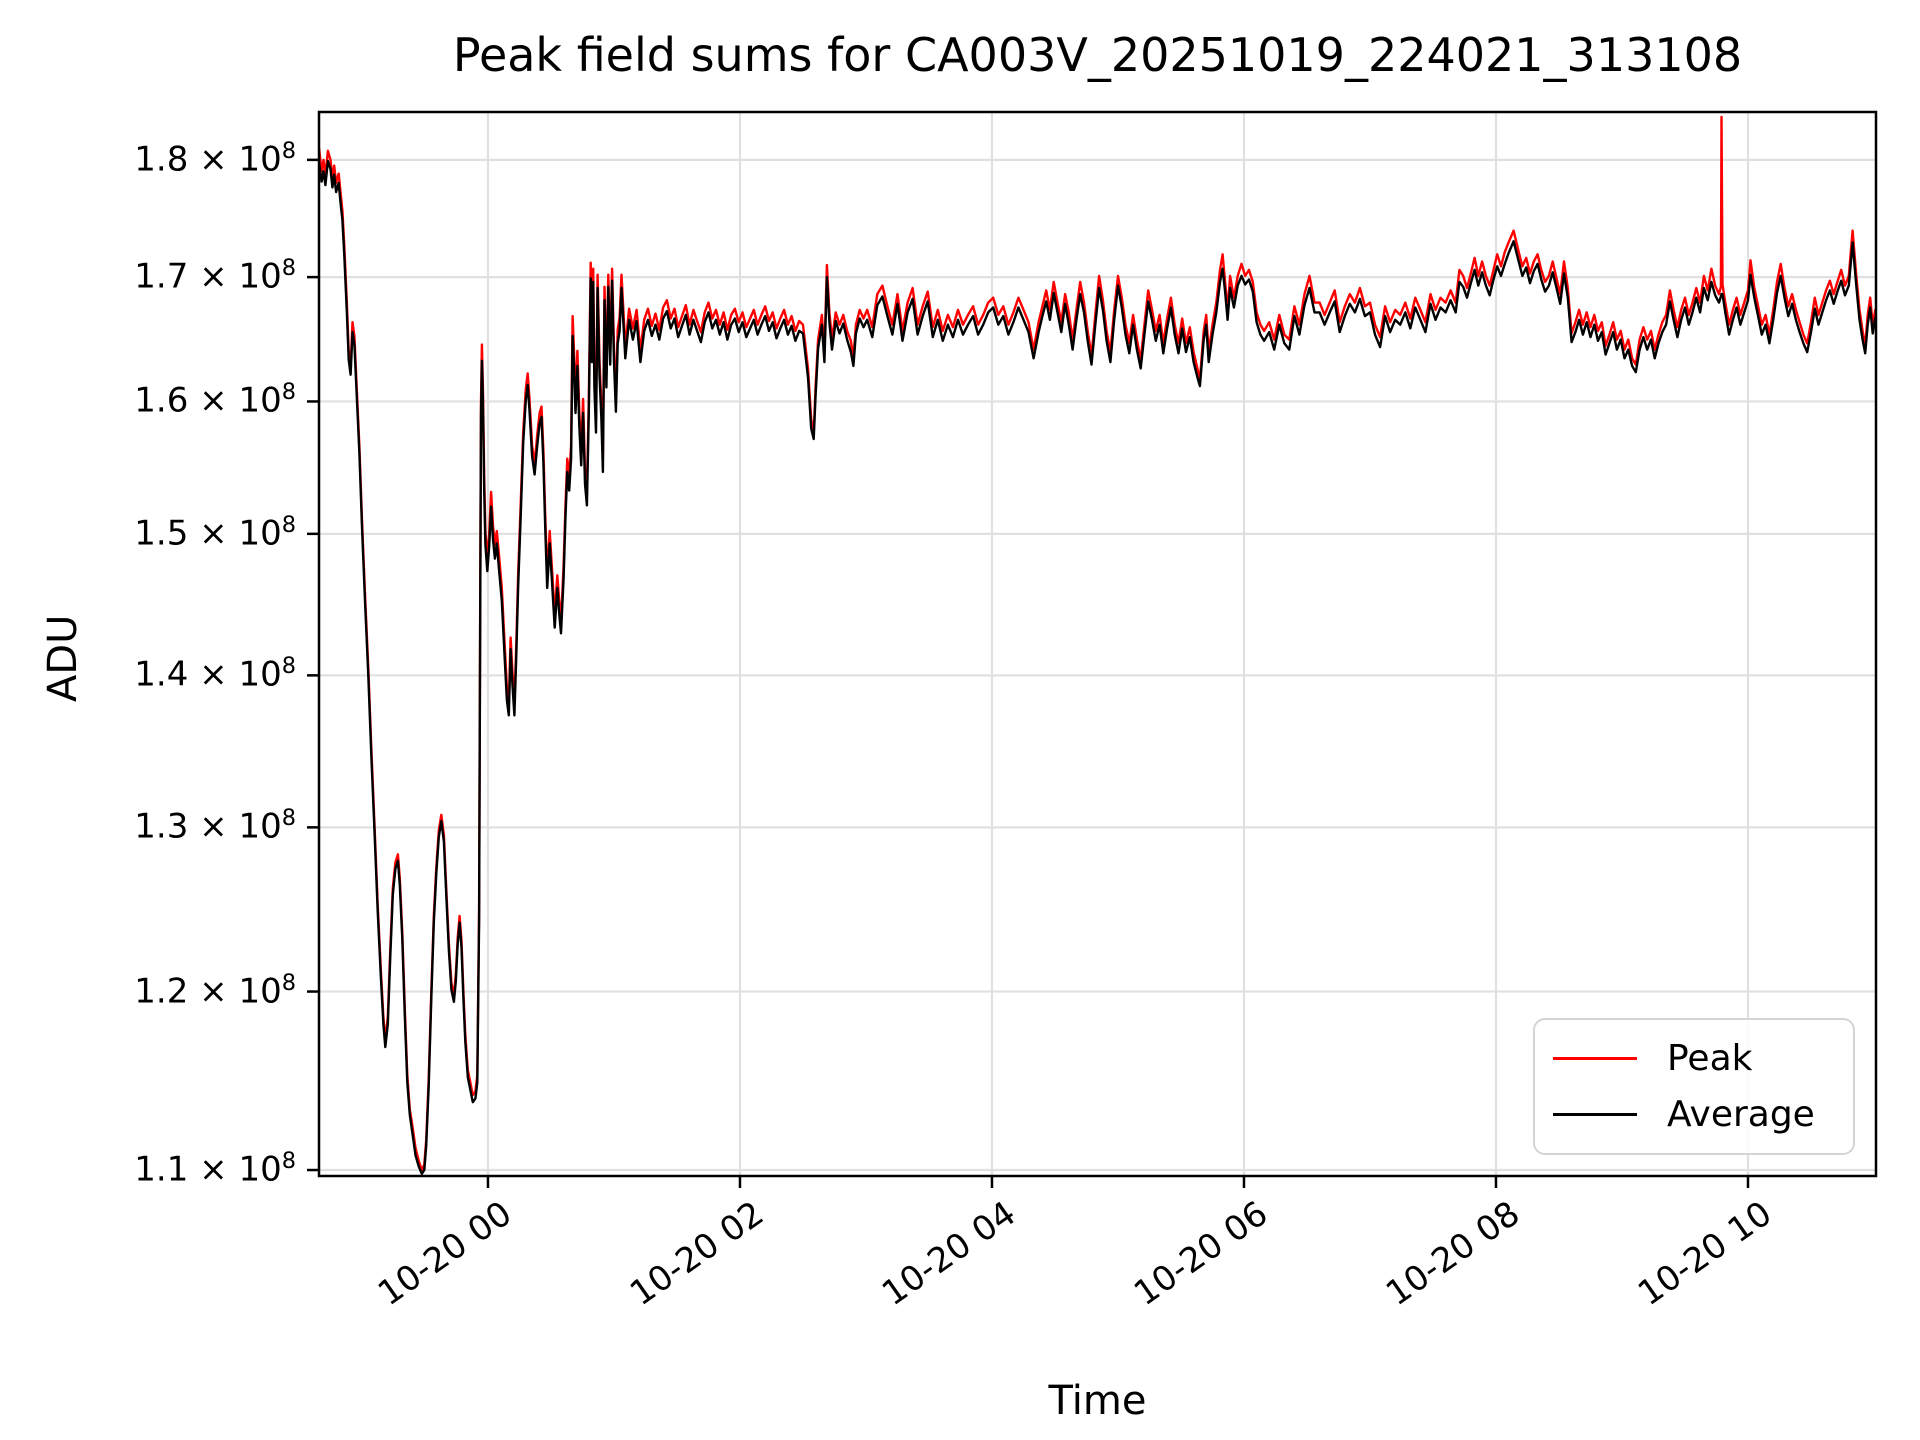 This screenshot has height=1440, width=1920. I want to click on legend-item-average: Average, so click(1703, 1114).